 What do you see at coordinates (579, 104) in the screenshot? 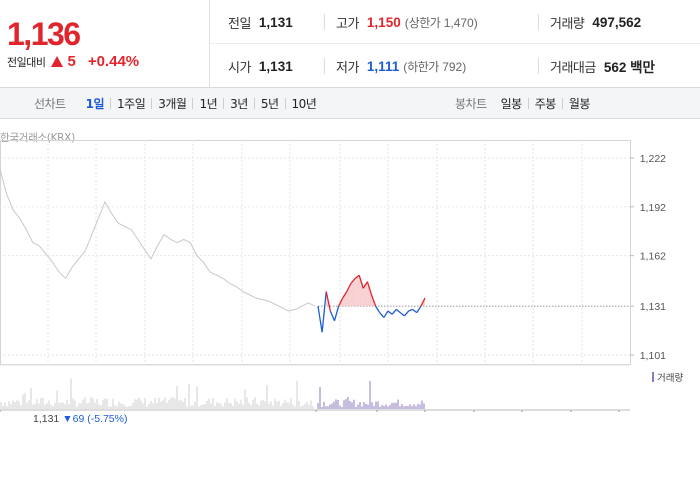
I see `candle-monthly: 월봉` at bounding box center [579, 104].